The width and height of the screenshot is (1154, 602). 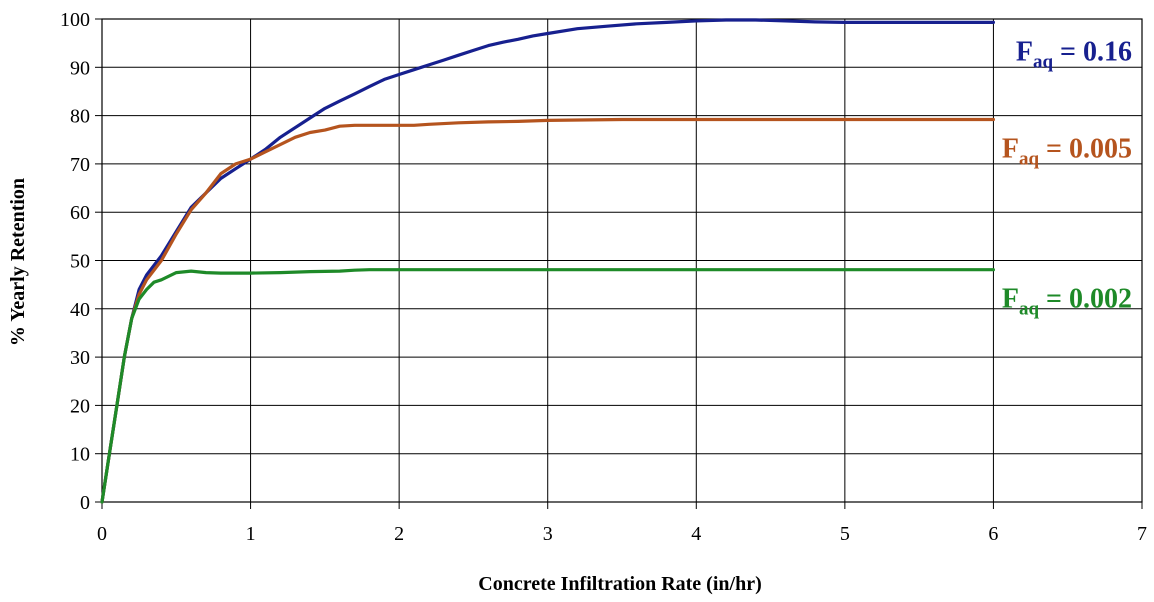 I want to click on y-tick-label: 10, so click(x=80, y=455).